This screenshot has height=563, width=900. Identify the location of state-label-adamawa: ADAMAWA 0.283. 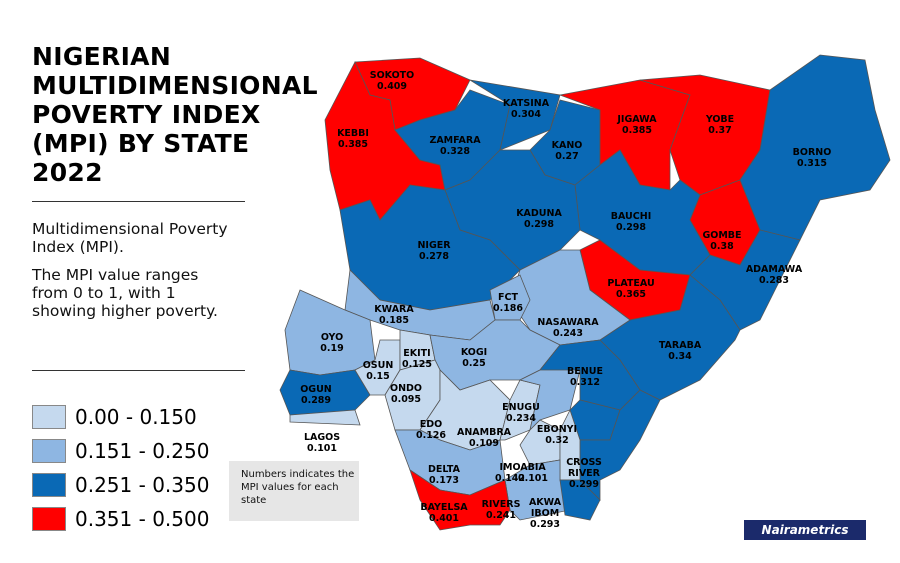
(774, 275).